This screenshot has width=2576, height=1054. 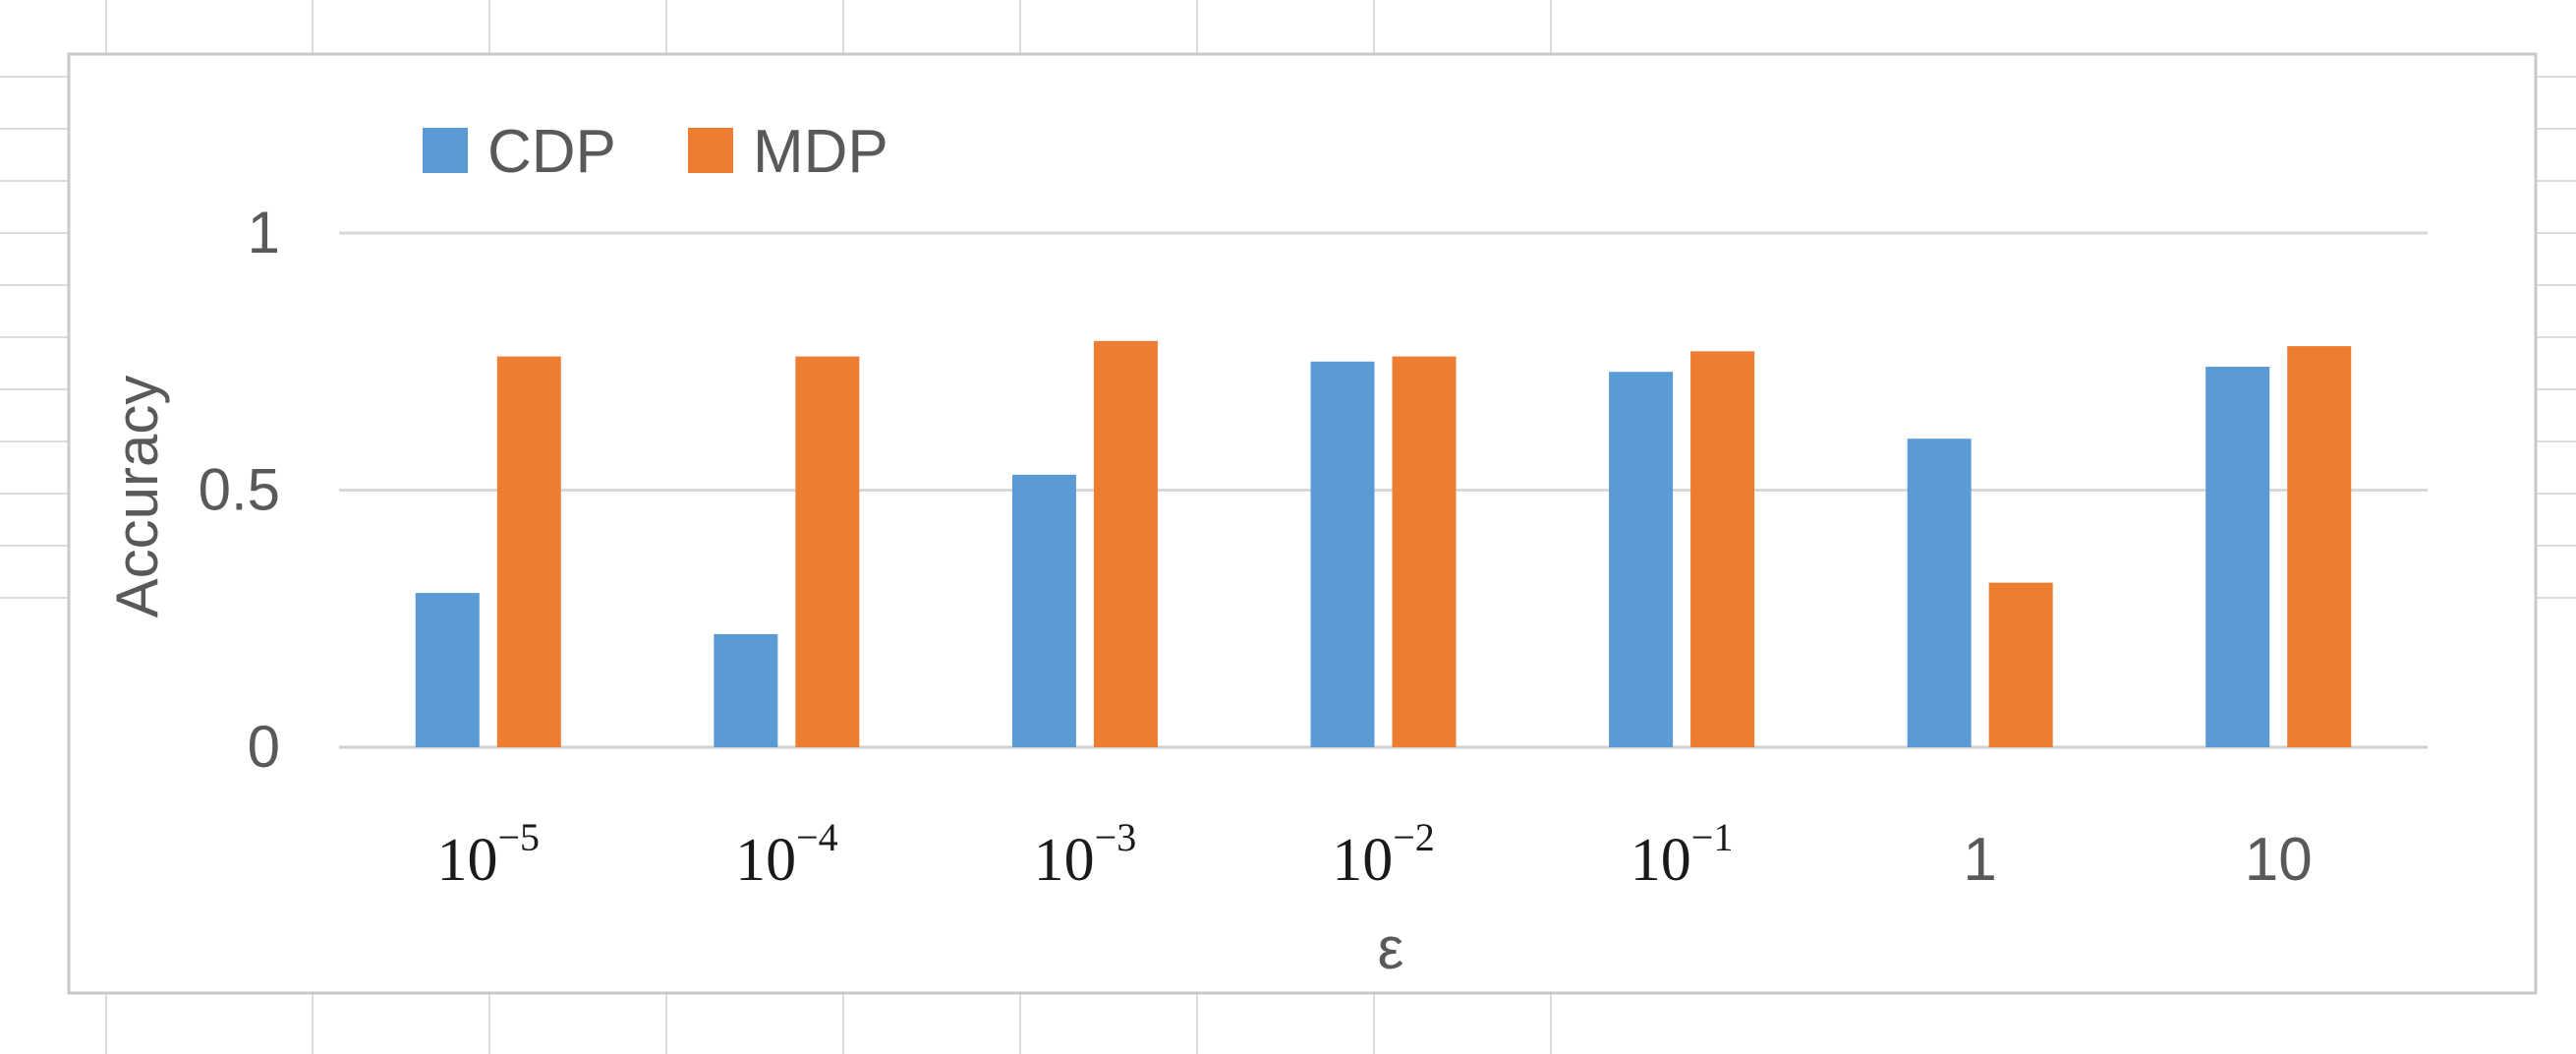 I want to click on x-tick-exponent: −3, so click(x=1116, y=837).